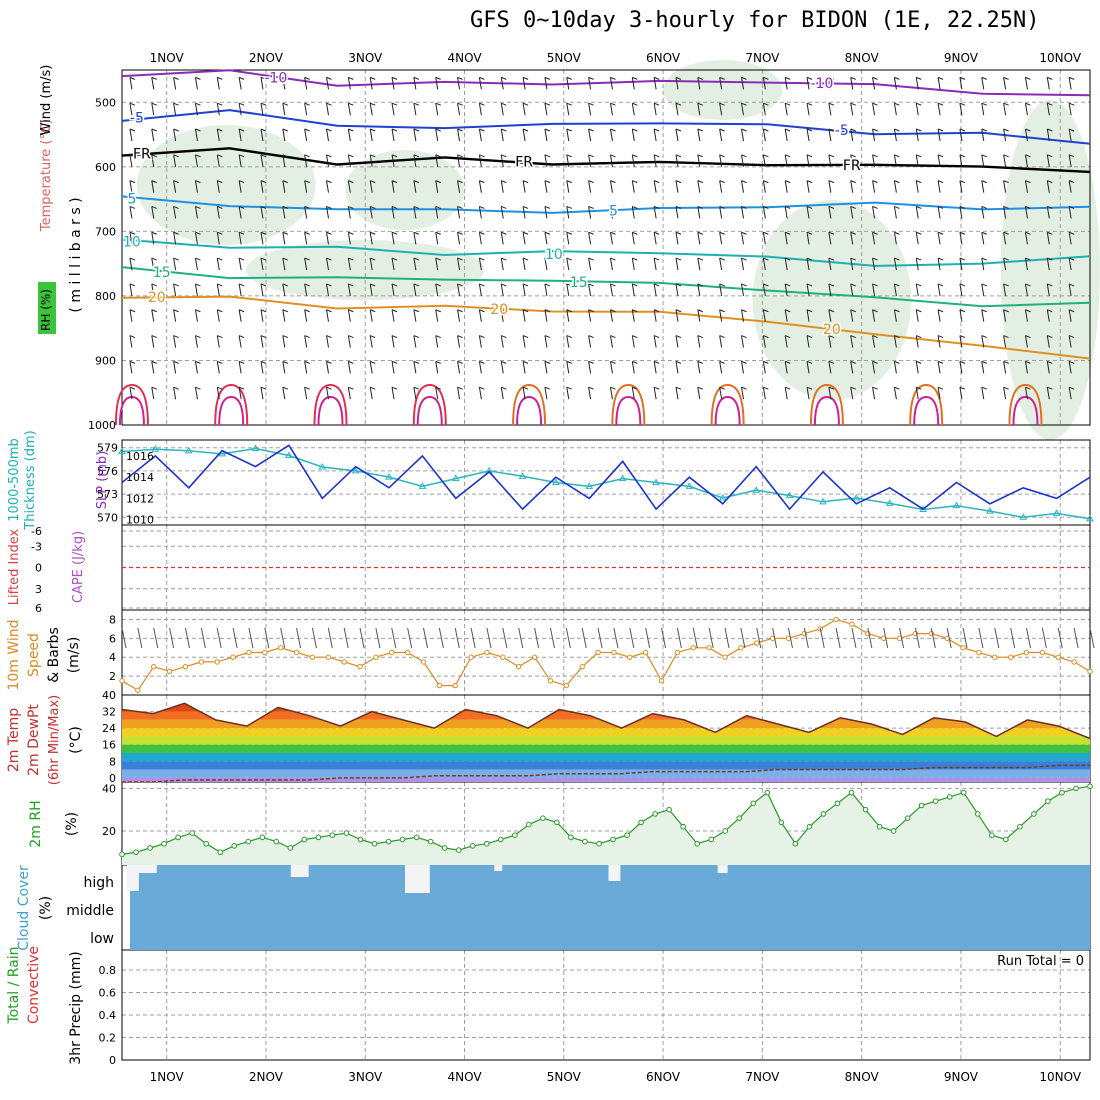  Describe the element at coordinates (606, 748) in the screenshot. I see `temp-band` at that location.